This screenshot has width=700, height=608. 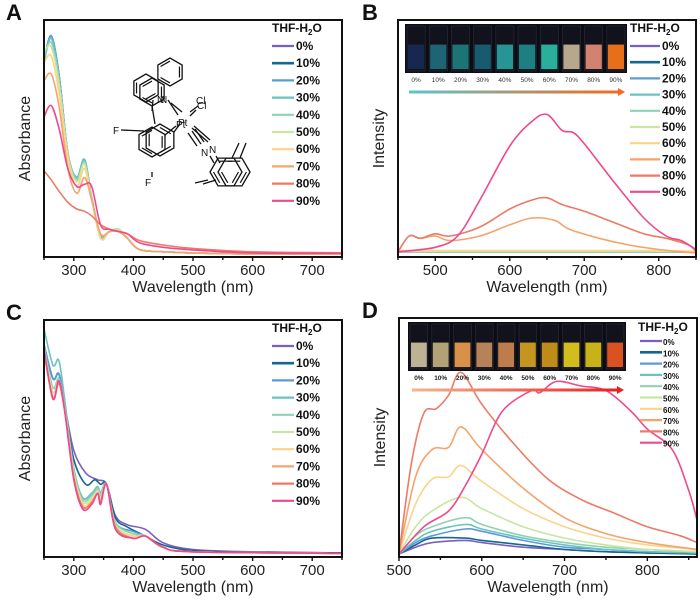 I want to click on series-line-50pct, so click(x=548, y=525).